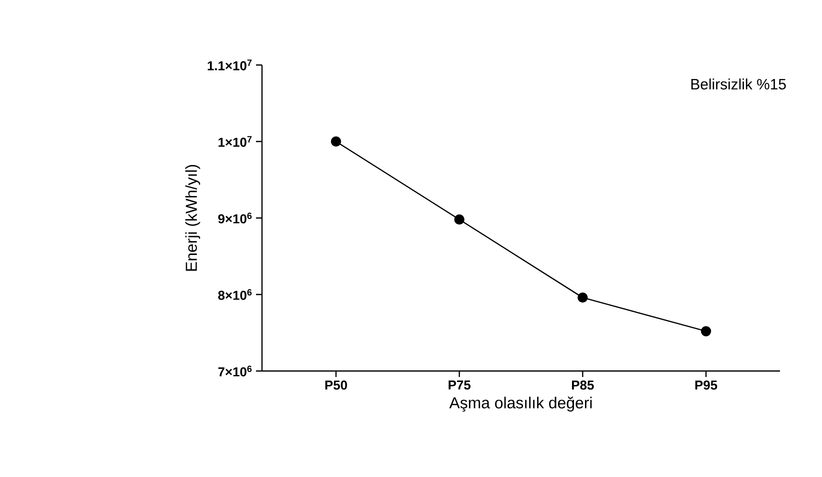 The height and width of the screenshot is (477, 822). What do you see at coordinates (520, 404) in the screenshot?
I see `x-axis-title: Aşma olasılık değeri` at bounding box center [520, 404].